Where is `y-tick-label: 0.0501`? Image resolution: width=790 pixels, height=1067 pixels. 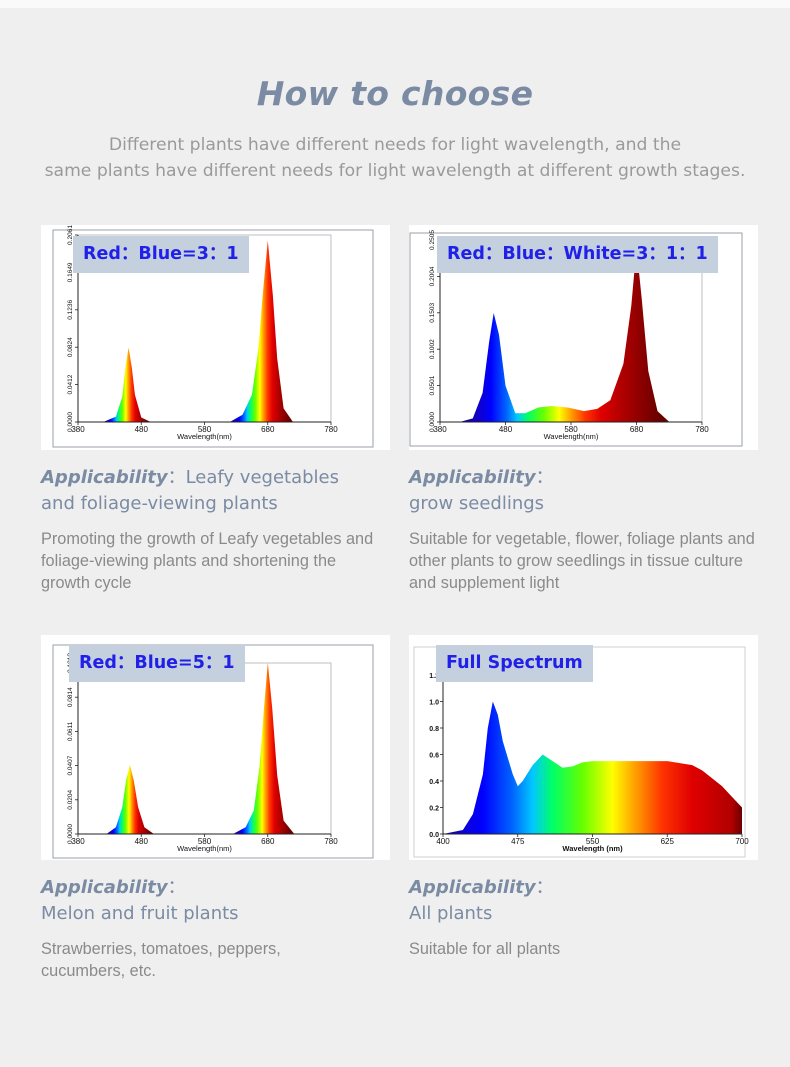 y-tick-label: 0.0501 is located at coordinates (432, 385).